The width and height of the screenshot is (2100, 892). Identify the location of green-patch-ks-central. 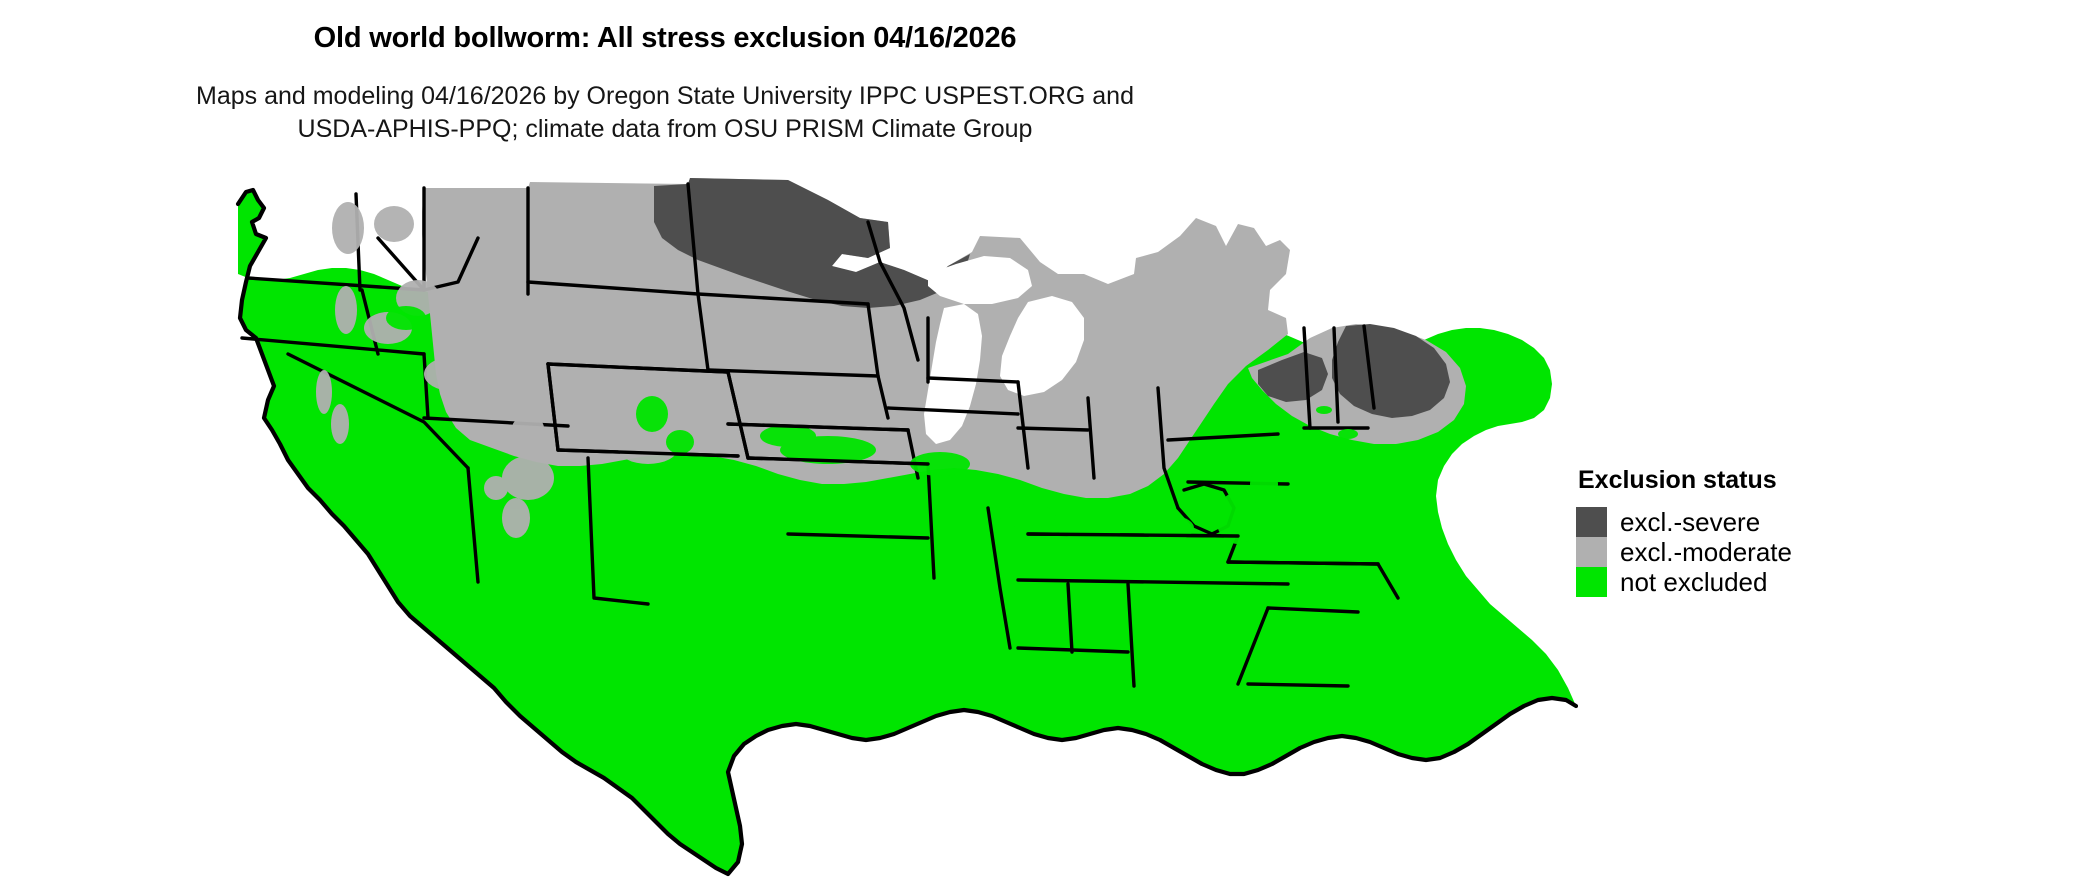
(788, 436).